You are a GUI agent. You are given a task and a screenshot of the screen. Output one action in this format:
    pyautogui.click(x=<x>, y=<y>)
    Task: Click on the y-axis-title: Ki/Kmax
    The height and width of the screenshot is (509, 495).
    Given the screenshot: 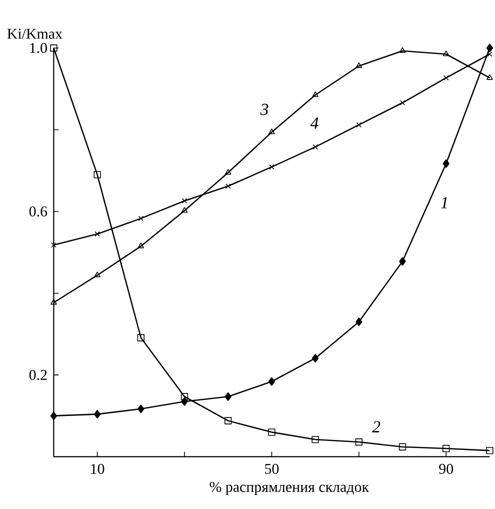 What is the action you would take?
    pyautogui.click(x=34, y=33)
    